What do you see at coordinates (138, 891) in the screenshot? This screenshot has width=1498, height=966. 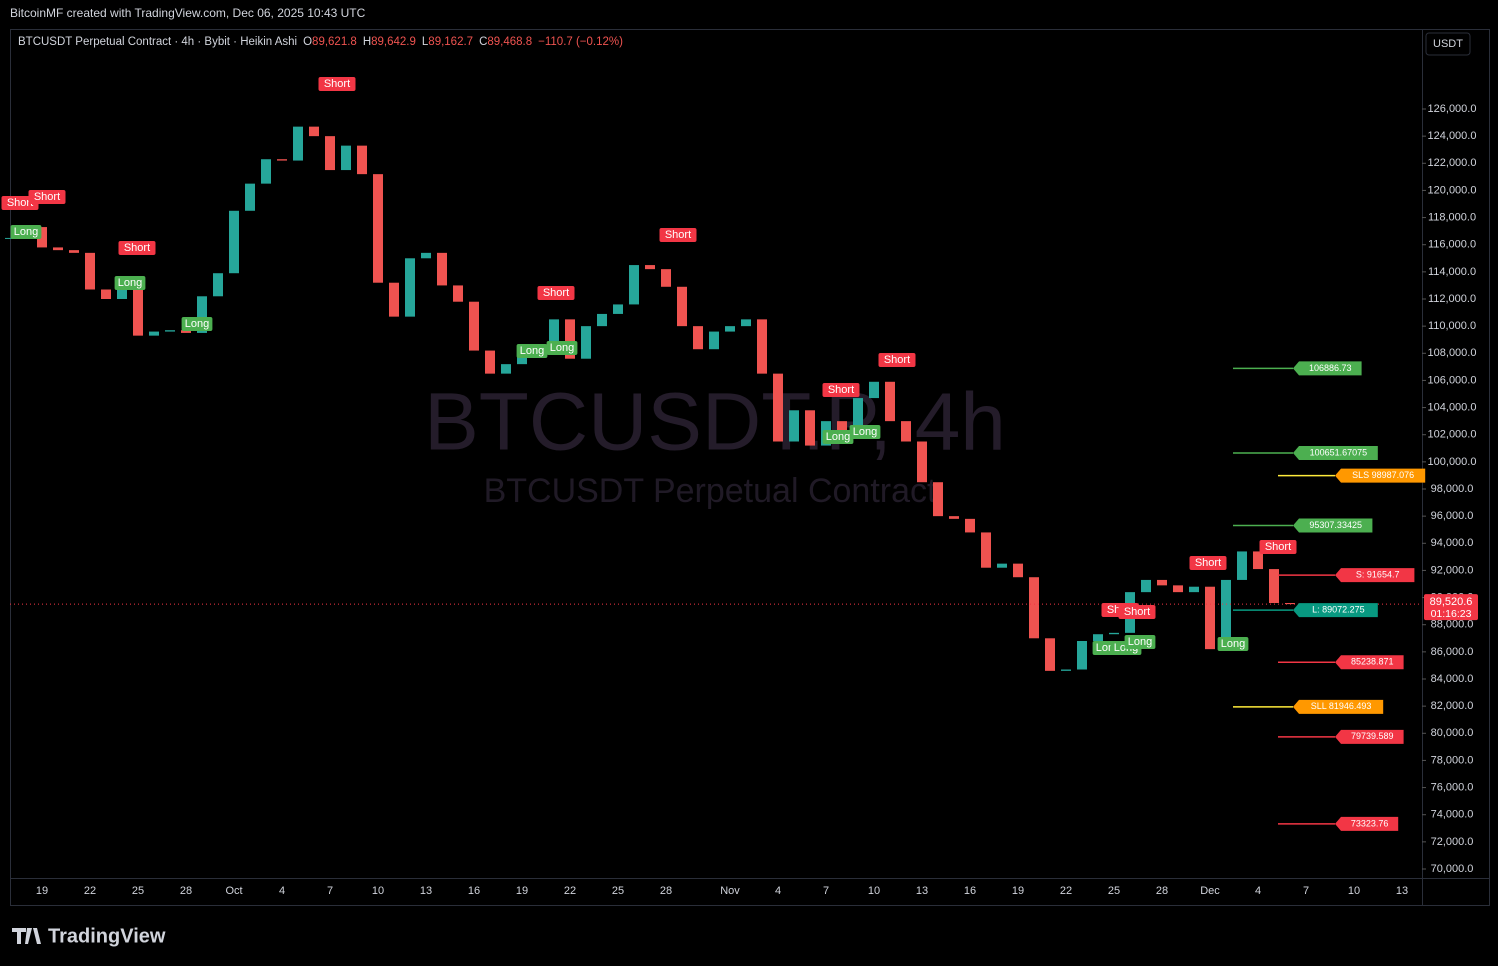 I see `x-tick-label: 25` at bounding box center [138, 891].